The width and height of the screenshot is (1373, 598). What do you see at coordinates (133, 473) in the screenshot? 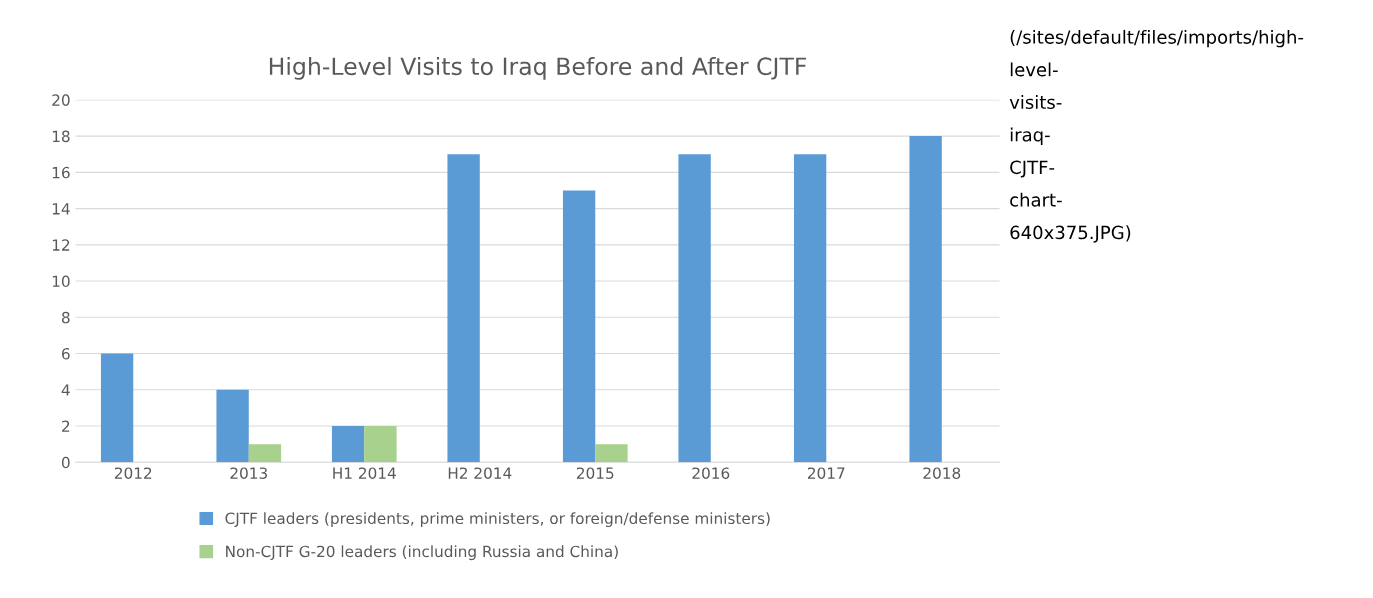
I see `x-tick-label: 2012` at bounding box center [133, 473].